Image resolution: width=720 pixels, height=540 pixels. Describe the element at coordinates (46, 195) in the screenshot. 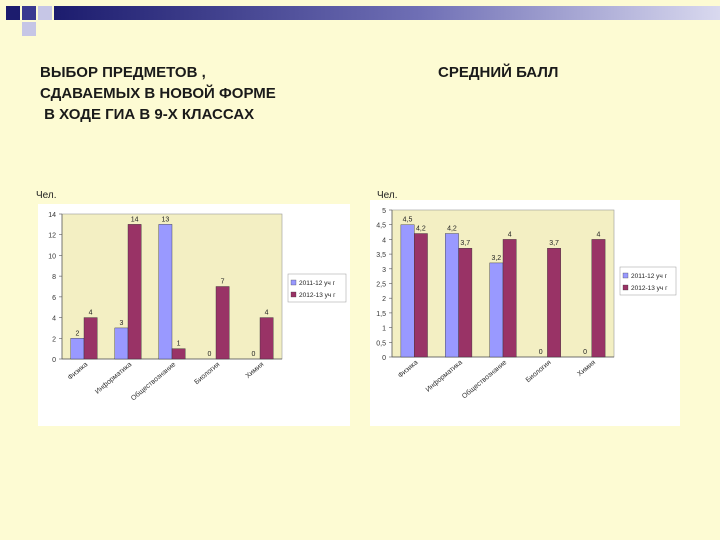

I see `left-chart-unit-label: Чел.` at that location.